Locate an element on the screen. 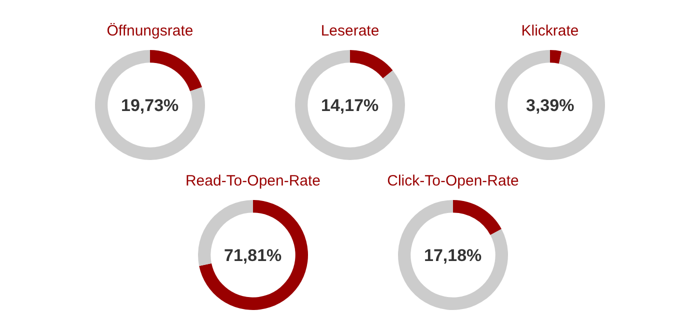 This screenshot has height=335, width=700. text: 71,81% is located at coordinates (253, 255).